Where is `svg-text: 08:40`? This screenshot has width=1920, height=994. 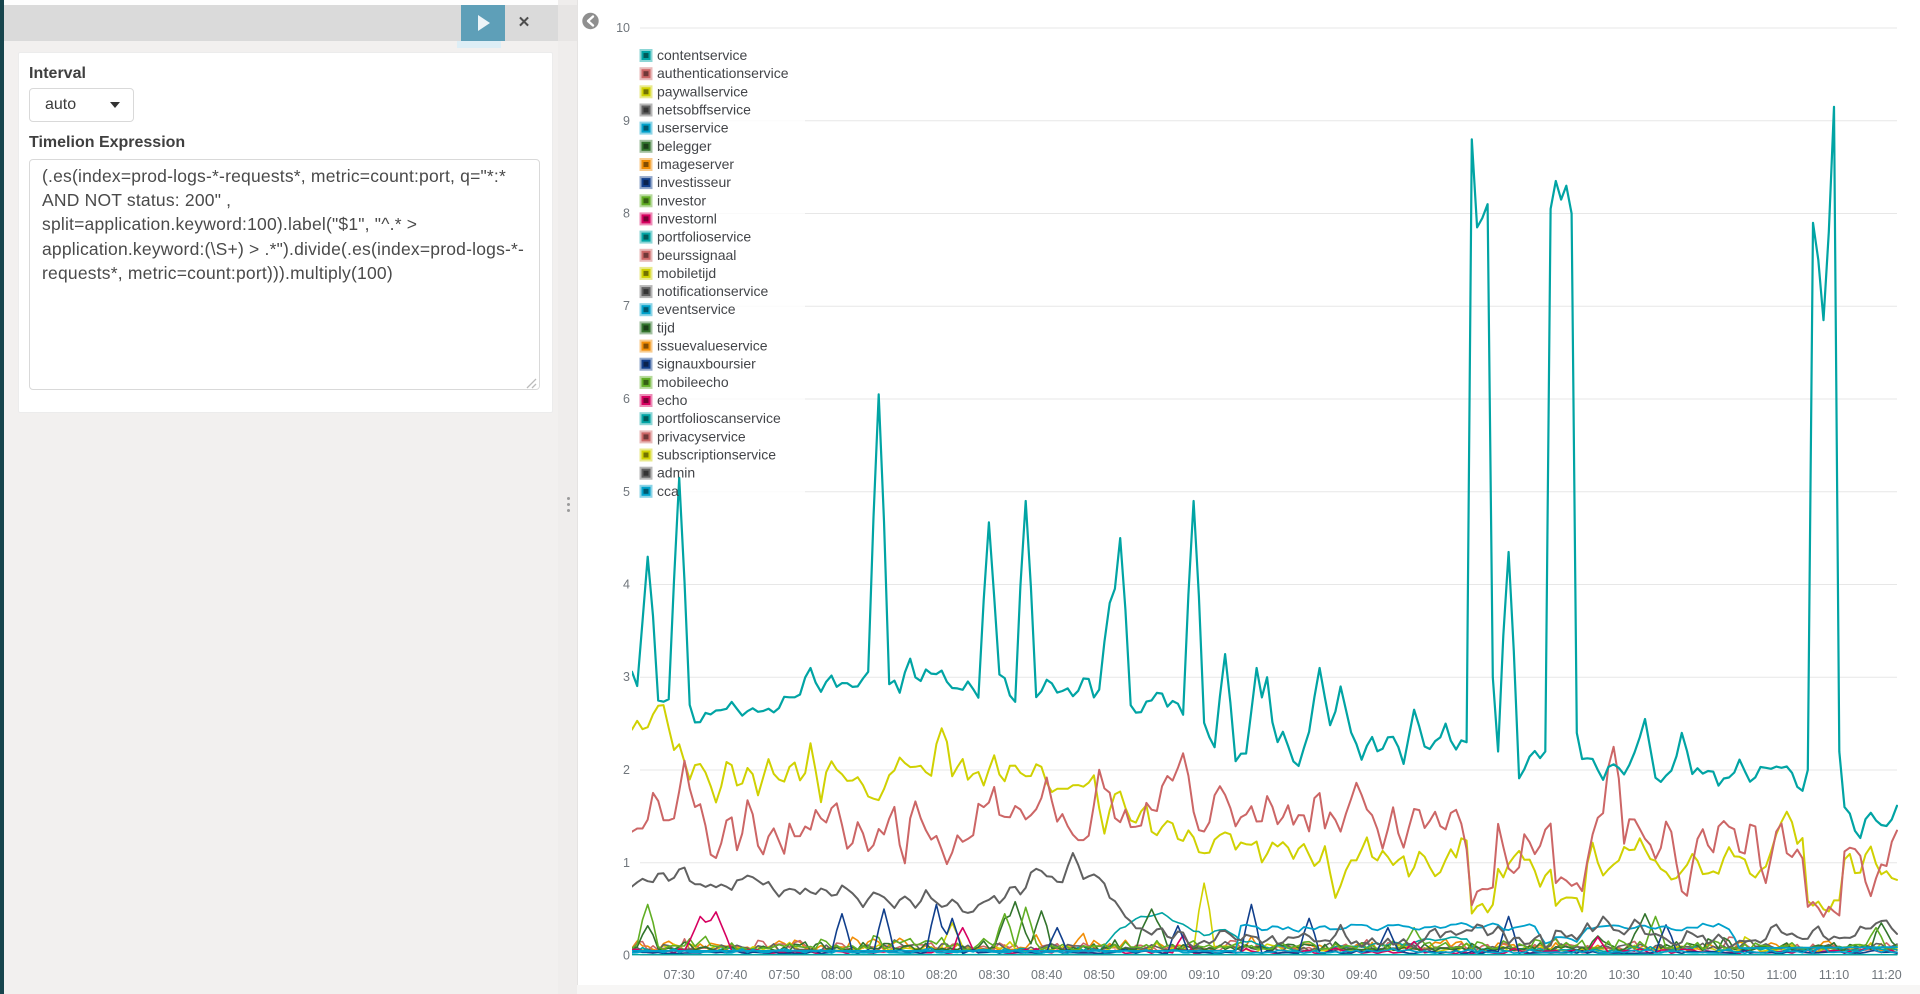 svg-text: 08:40 is located at coordinates (1046, 975).